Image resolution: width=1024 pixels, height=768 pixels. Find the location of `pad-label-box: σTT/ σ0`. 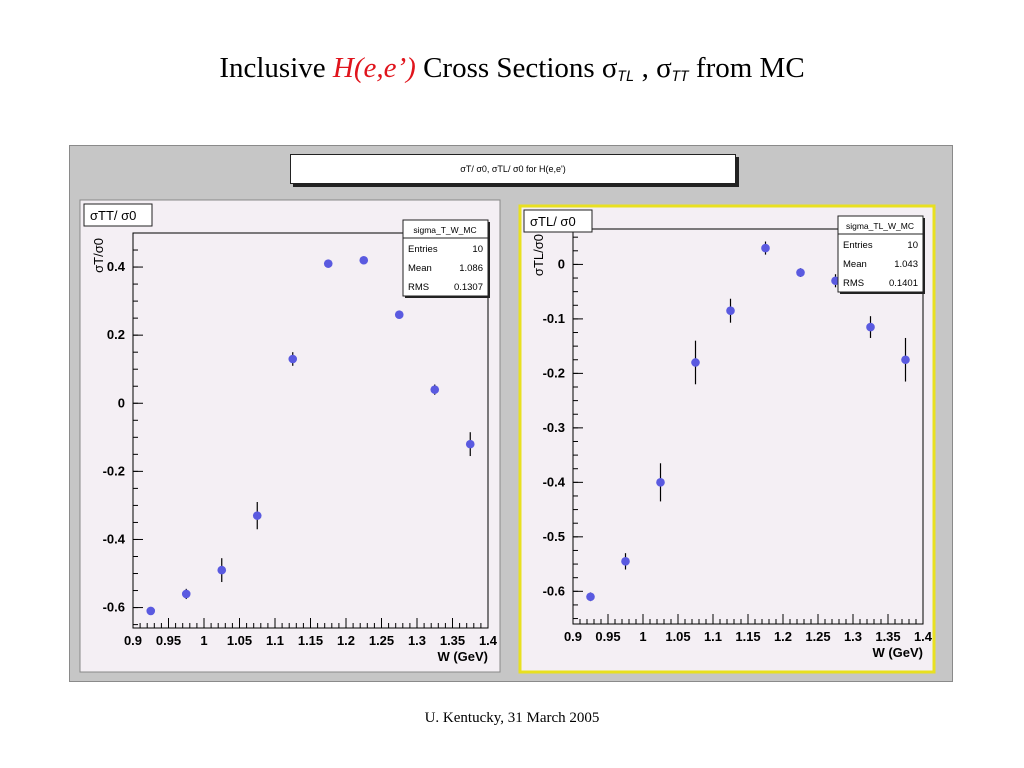

pad-label-box: σTT/ σ0 is located at coordinates (118, 215).